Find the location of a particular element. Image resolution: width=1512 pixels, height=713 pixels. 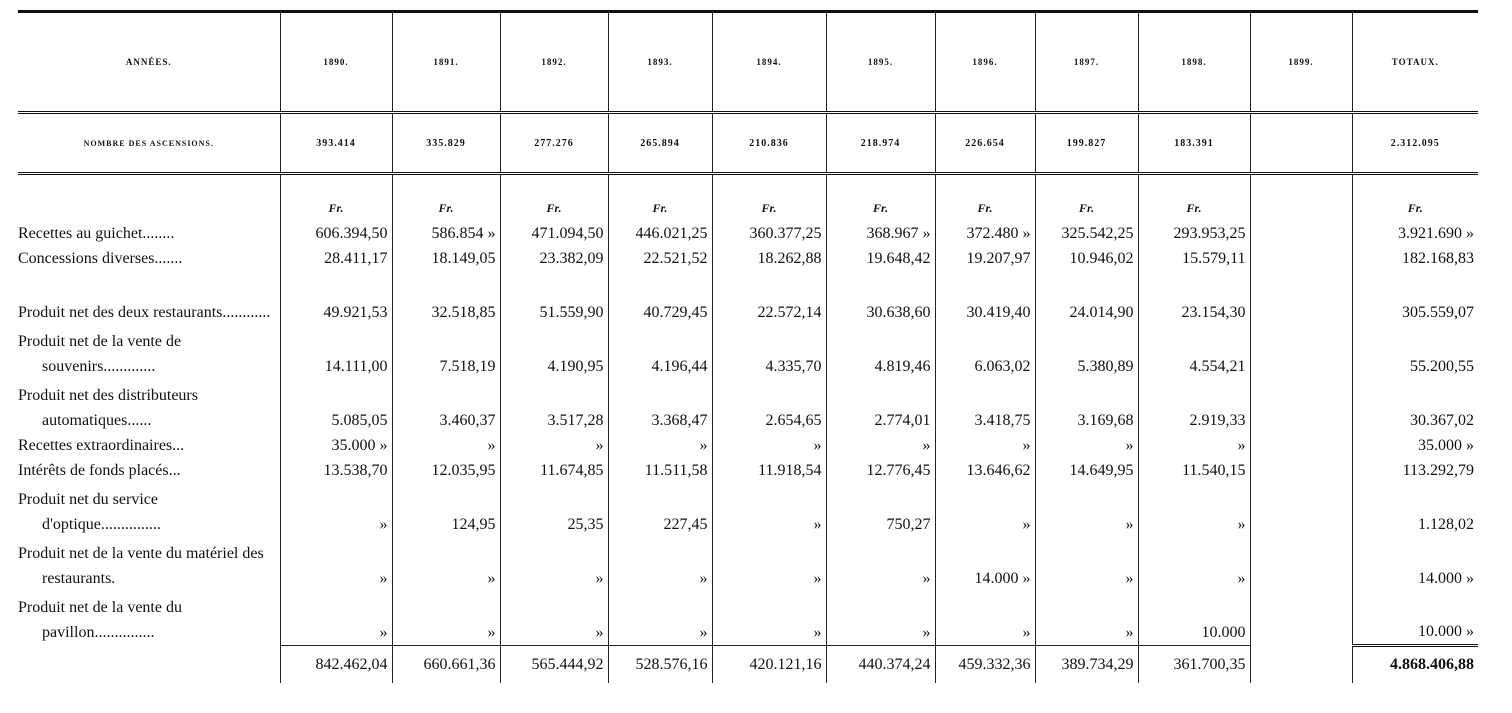

cell: 750,27 is located at coordinates (880, 510).